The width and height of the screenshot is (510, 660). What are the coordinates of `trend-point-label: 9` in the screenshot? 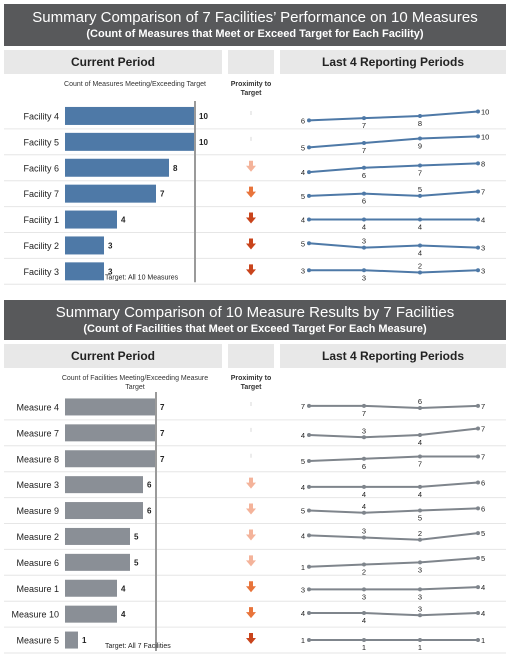 It's located at (420, 146).